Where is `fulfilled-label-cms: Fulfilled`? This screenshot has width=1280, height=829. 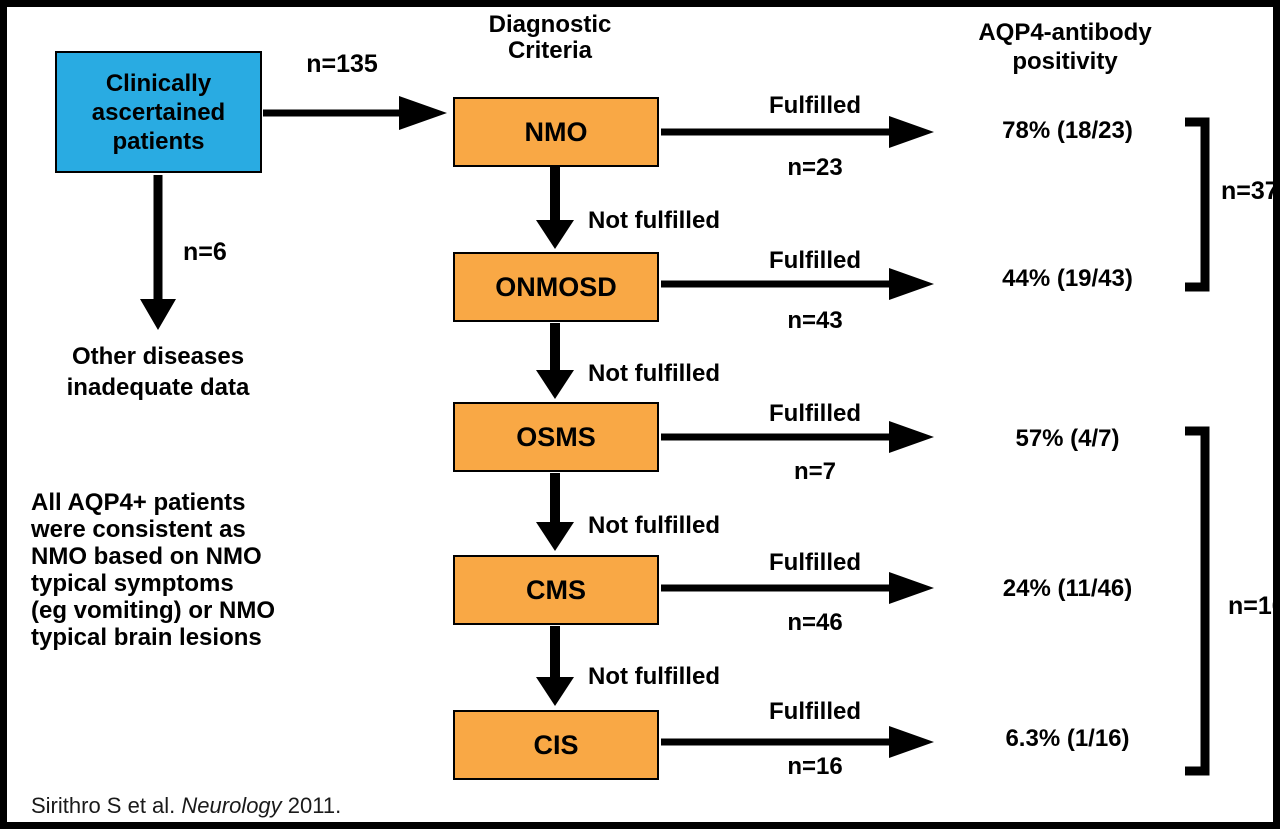
fulfilled-label-cms: Fulfilled is located at coordinates (815, 562).